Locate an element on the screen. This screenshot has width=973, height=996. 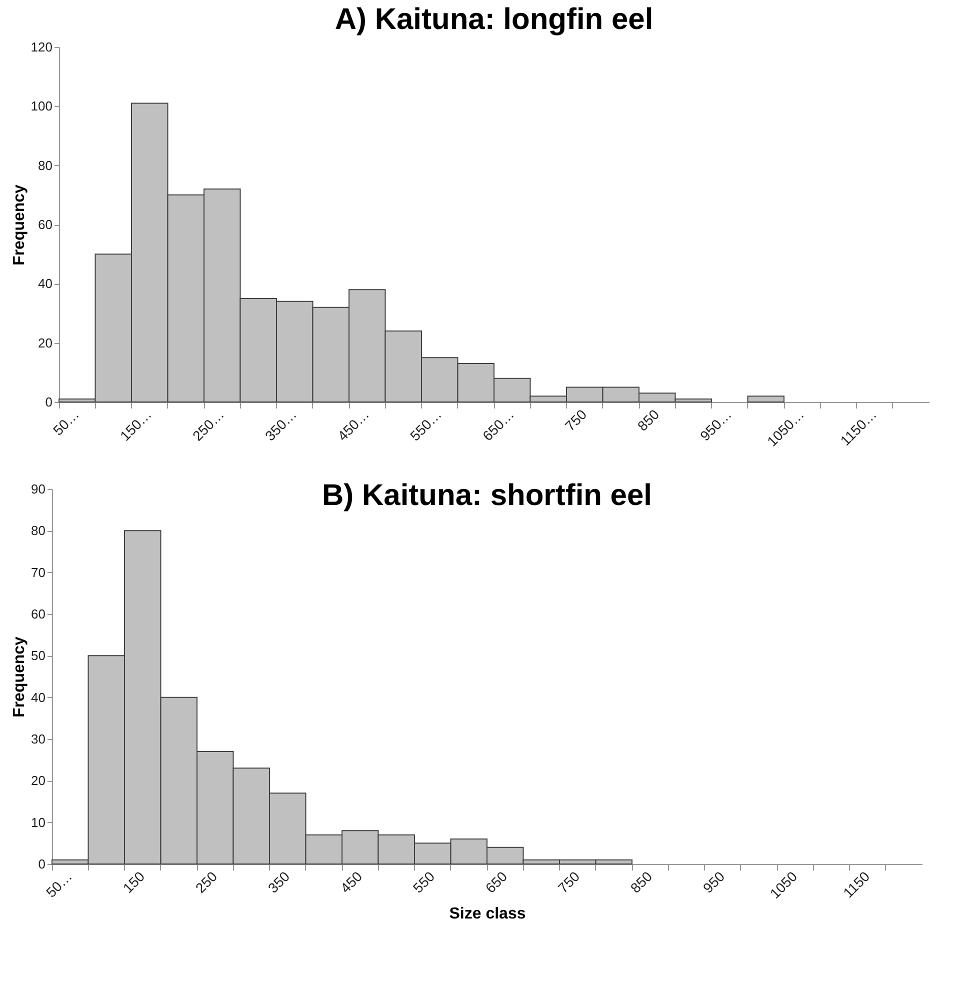
x-tick-label: 550 is located at coordinates (424, 882).